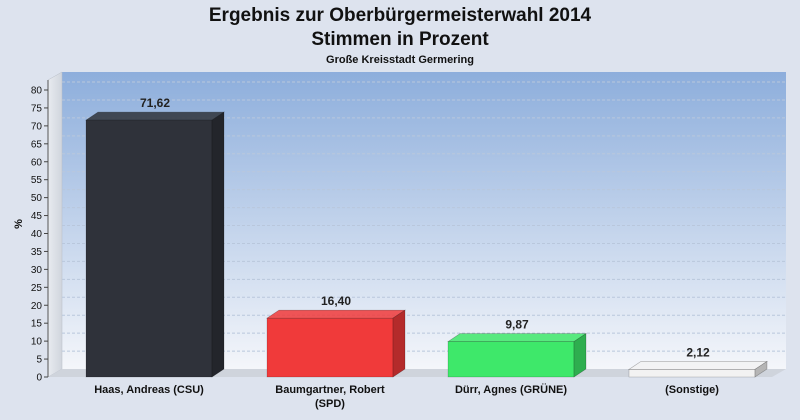  Describe the element at coordinates (400, 60) in the screenshot. I see `chart-caption: Große Kreisstadt Germering` at that location.